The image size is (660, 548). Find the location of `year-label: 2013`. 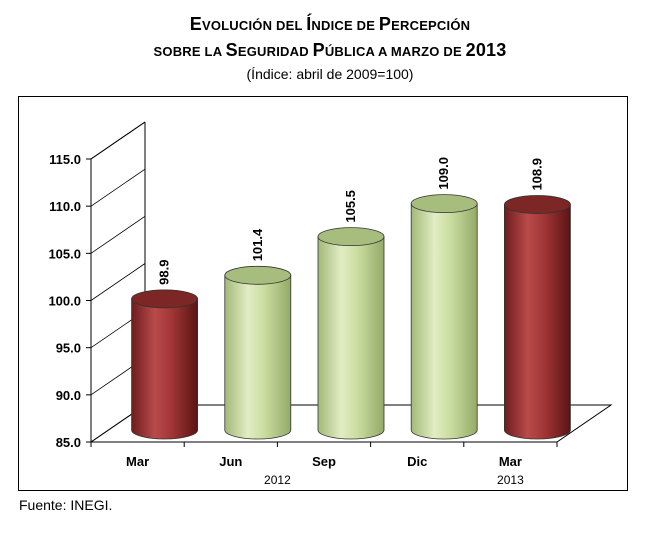

year-label: 2013 is located at coordinates (510, 480).